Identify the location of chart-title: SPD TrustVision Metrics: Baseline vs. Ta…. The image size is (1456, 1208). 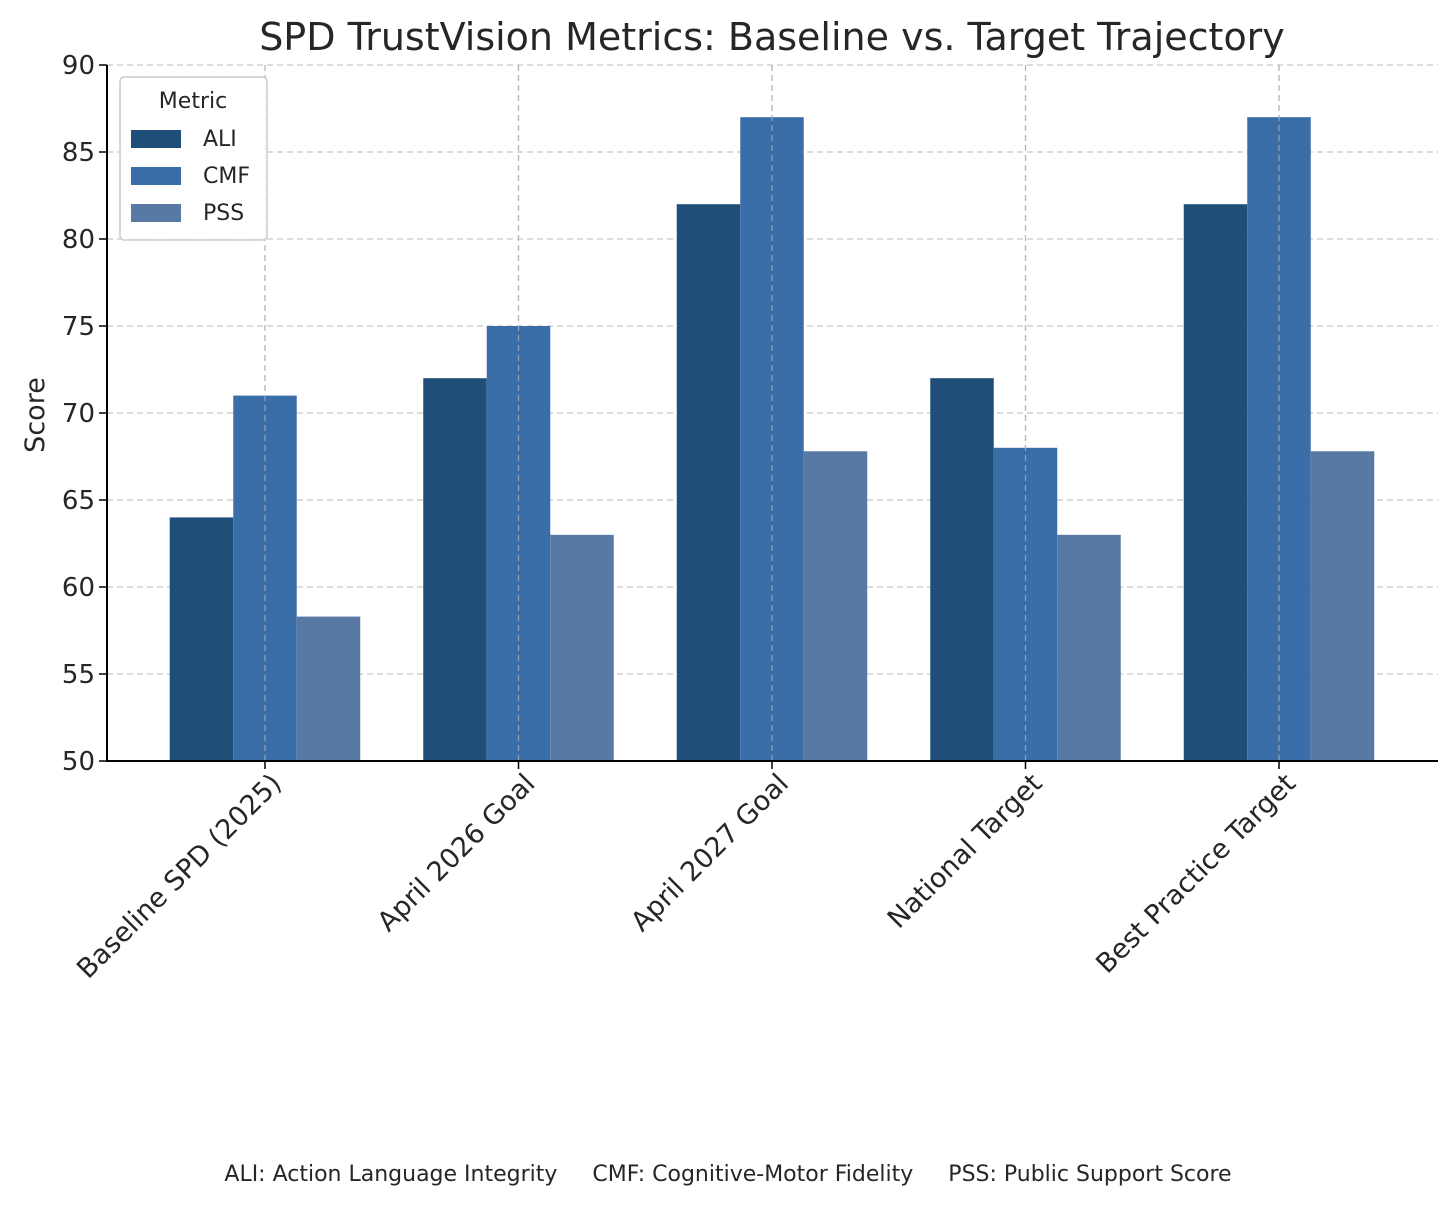
(772, 37).